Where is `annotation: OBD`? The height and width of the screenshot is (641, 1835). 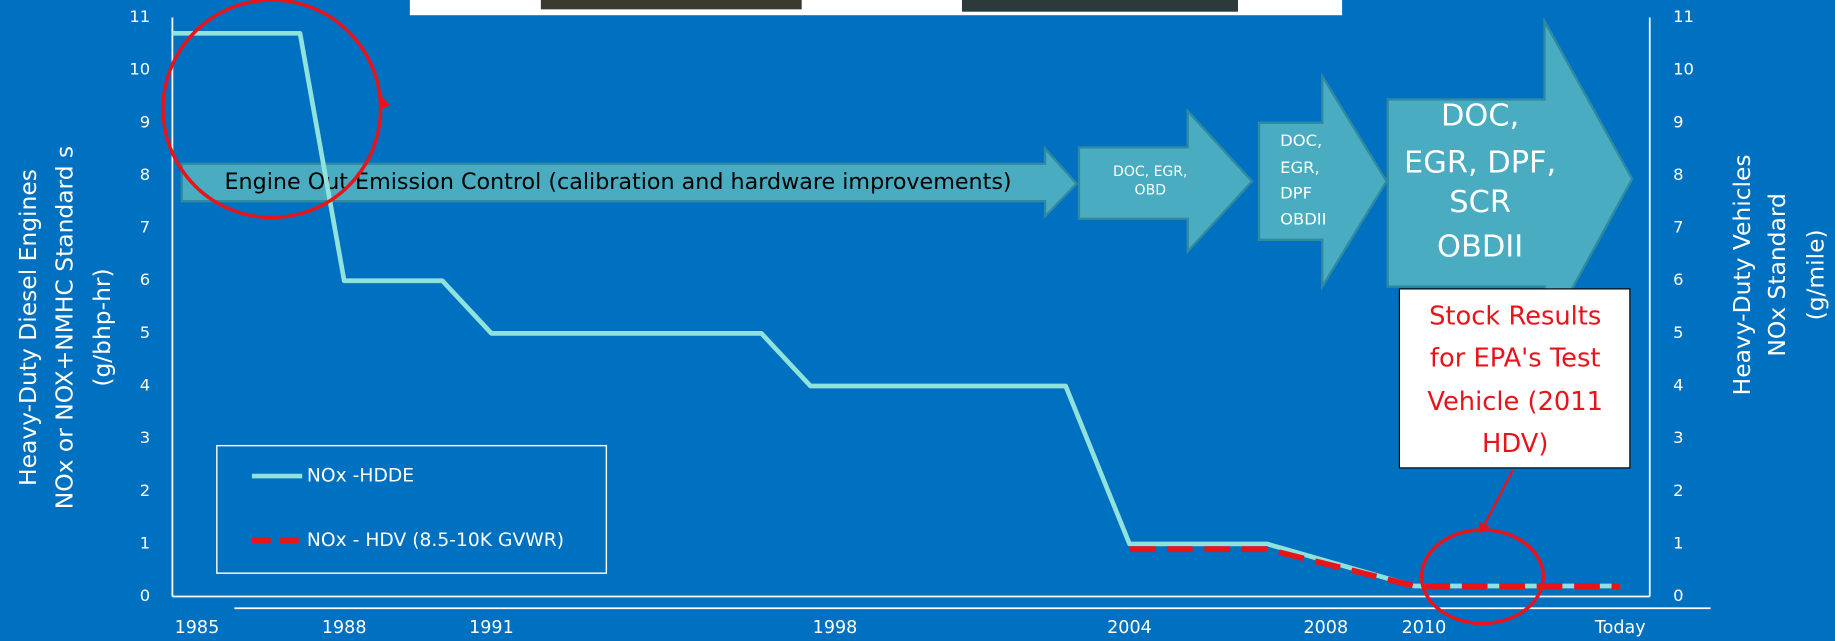
annotation: OBD is located at coordinates (1150, 191).